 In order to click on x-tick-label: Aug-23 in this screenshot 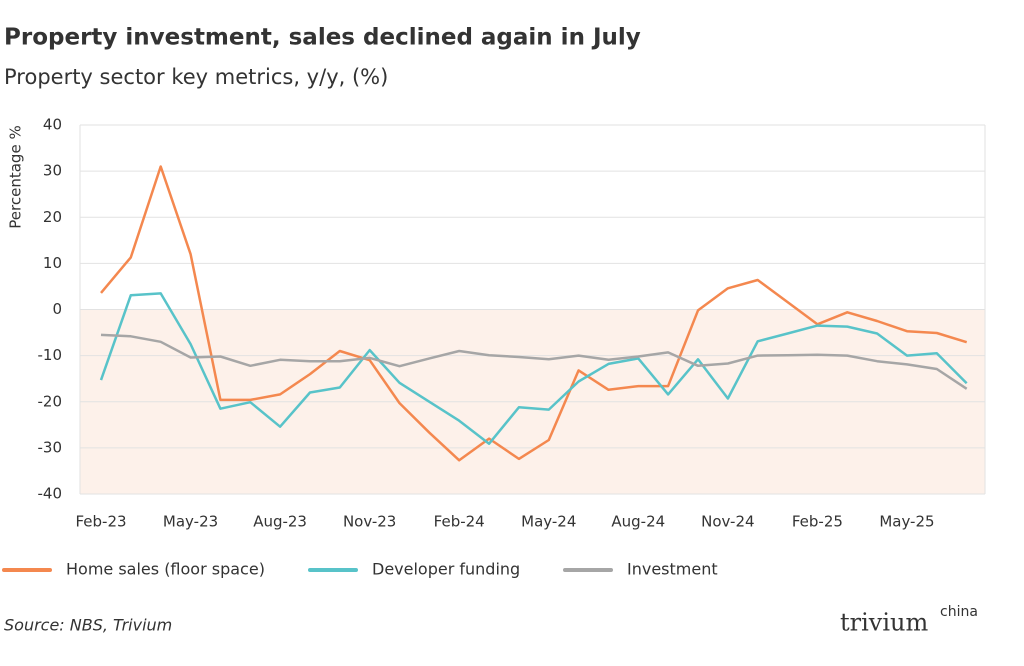, I will do `click(280, 522)`.